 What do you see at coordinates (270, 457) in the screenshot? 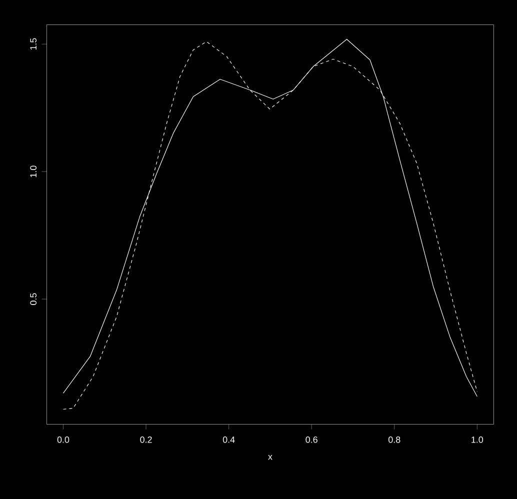
I see `x-axis-title: x` at bounding box center [270, 457].